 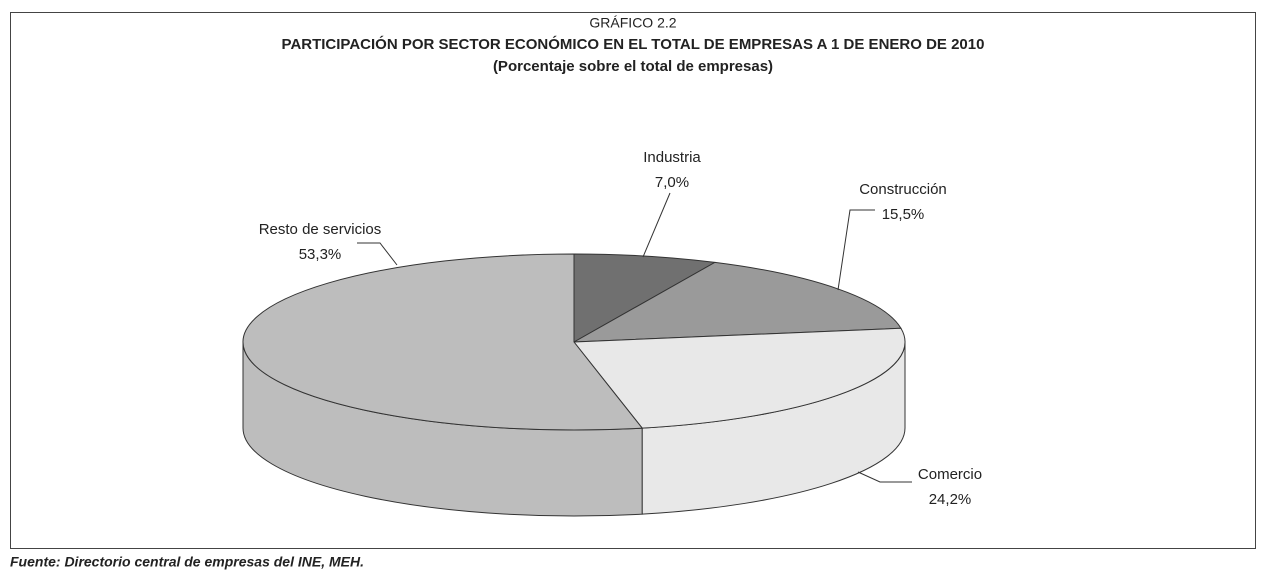 What do you see at coordinates (672, 182) in the screenshot?
I see `value-label: 7,0%` at bounding box center [672, 182].